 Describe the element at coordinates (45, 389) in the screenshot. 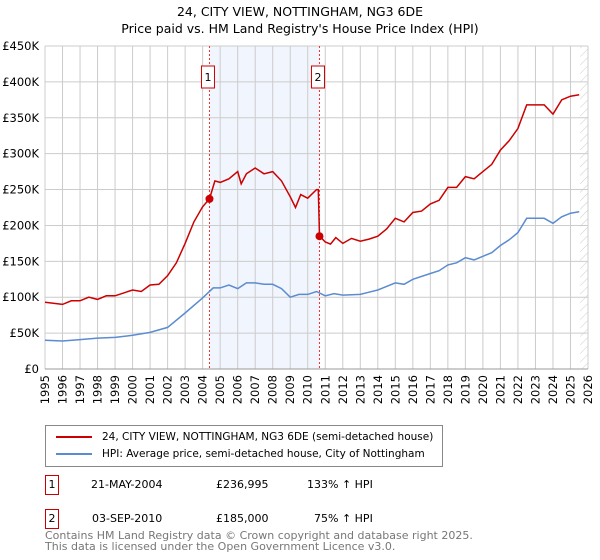

I see `x-tick-label: 1995` at that location.